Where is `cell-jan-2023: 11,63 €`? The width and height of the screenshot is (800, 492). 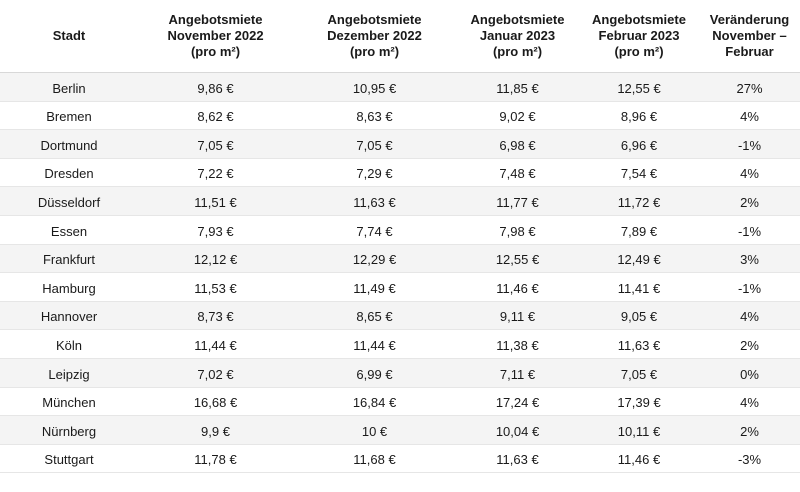 cell-jan-2023: 11,63 € is located at coordinates (517, 459).